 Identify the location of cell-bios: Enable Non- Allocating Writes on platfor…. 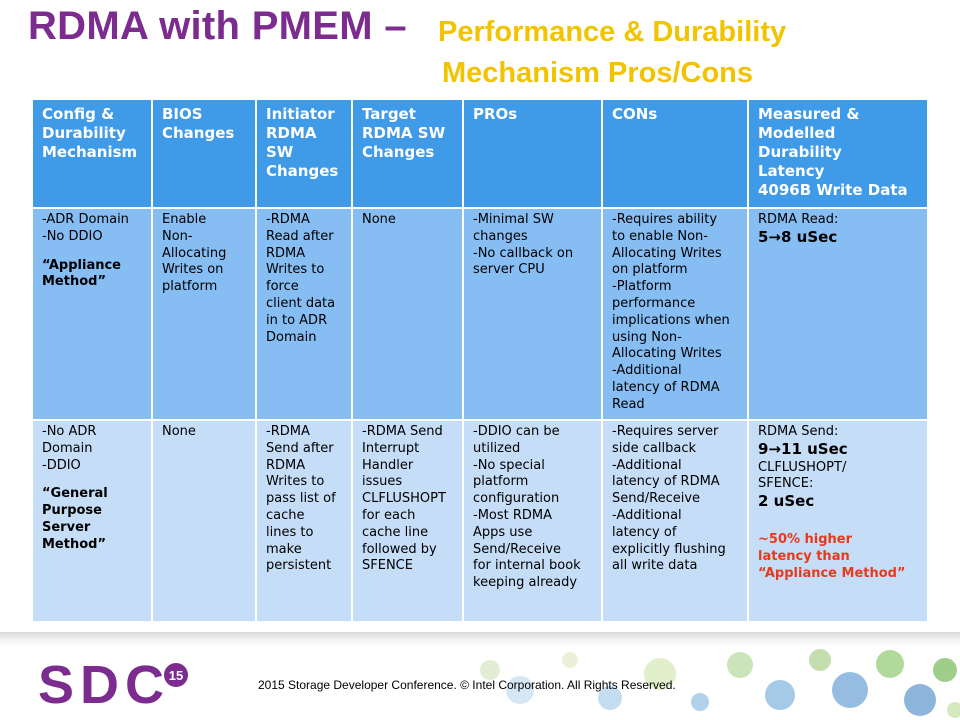
(204, 314).